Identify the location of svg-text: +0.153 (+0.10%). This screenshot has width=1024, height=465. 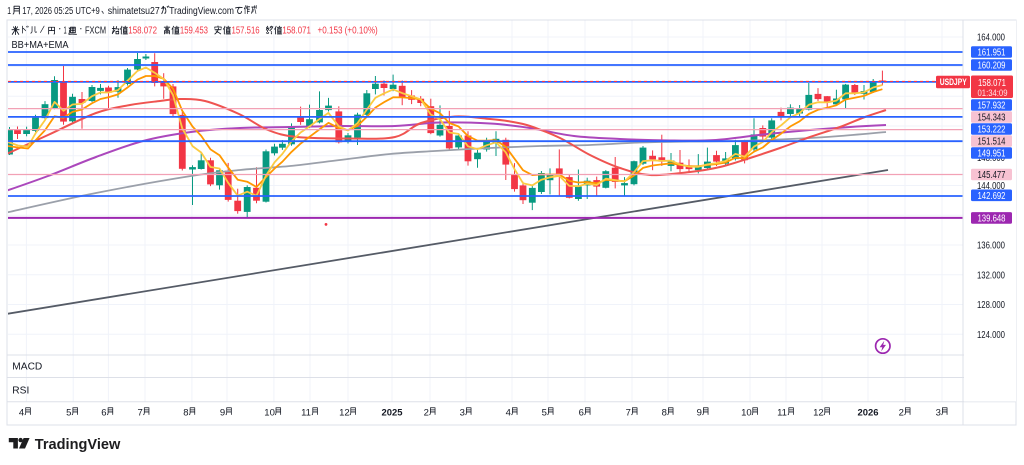
(348, 31).